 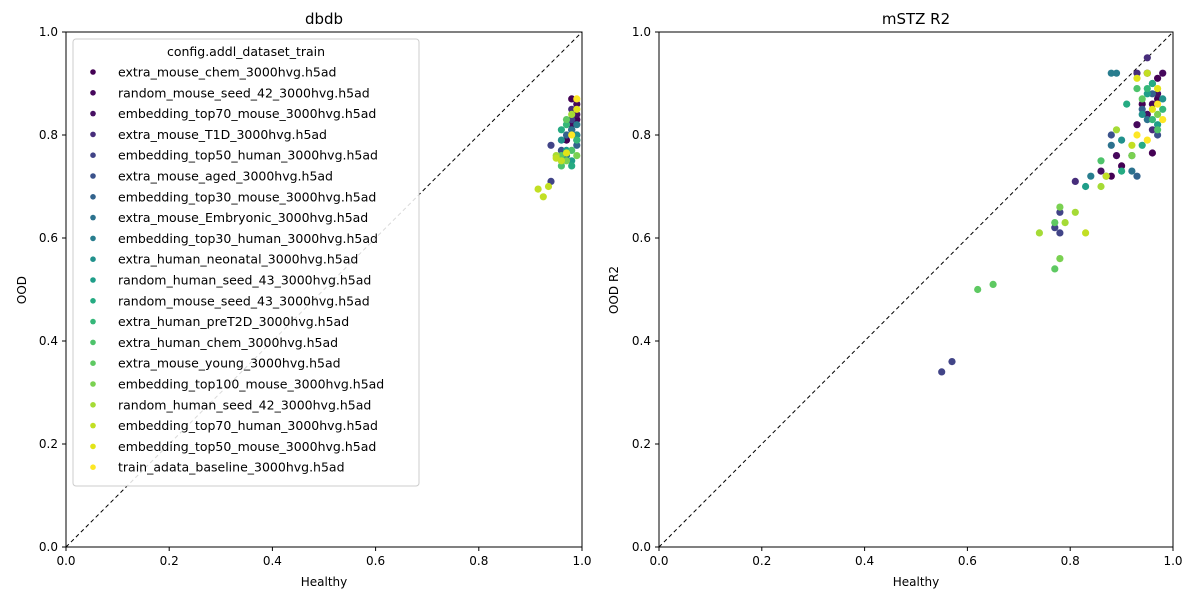 I want to click on x-axis-label: Healthy, so click(x=324, y=582).